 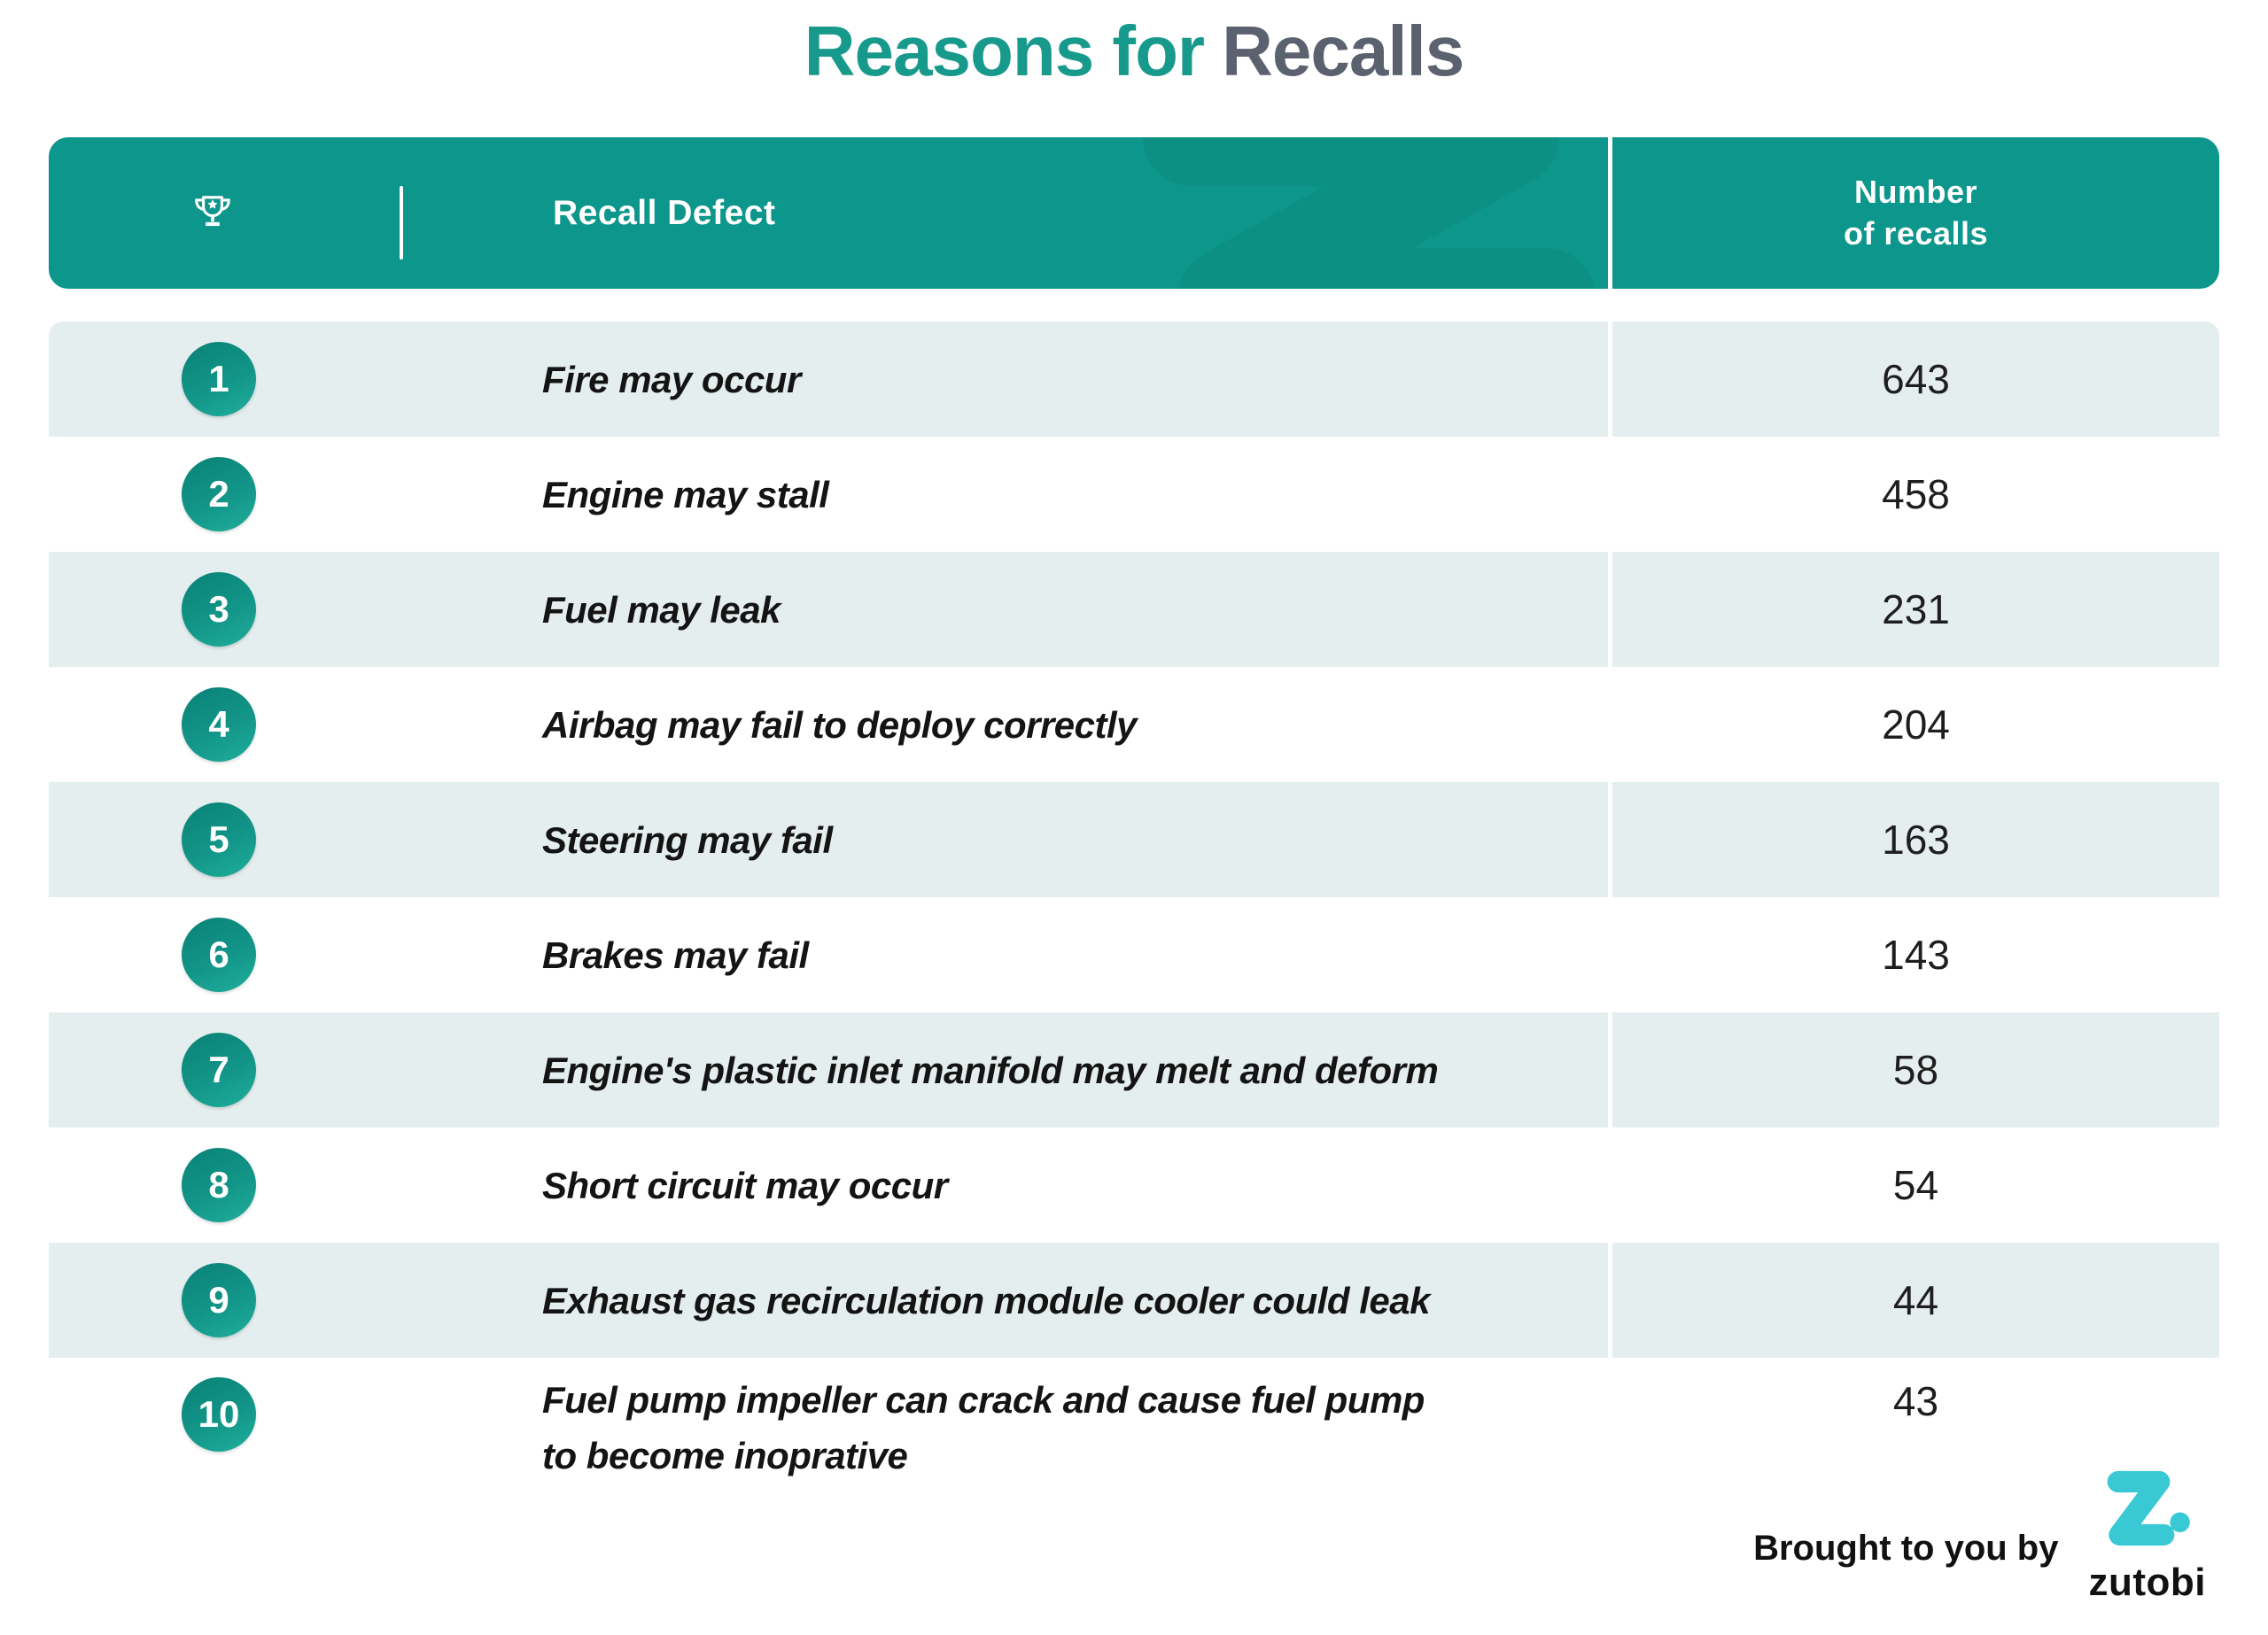 I want to click on defect-cell: 3 Fuel may leak, so click(x=828, y=610).